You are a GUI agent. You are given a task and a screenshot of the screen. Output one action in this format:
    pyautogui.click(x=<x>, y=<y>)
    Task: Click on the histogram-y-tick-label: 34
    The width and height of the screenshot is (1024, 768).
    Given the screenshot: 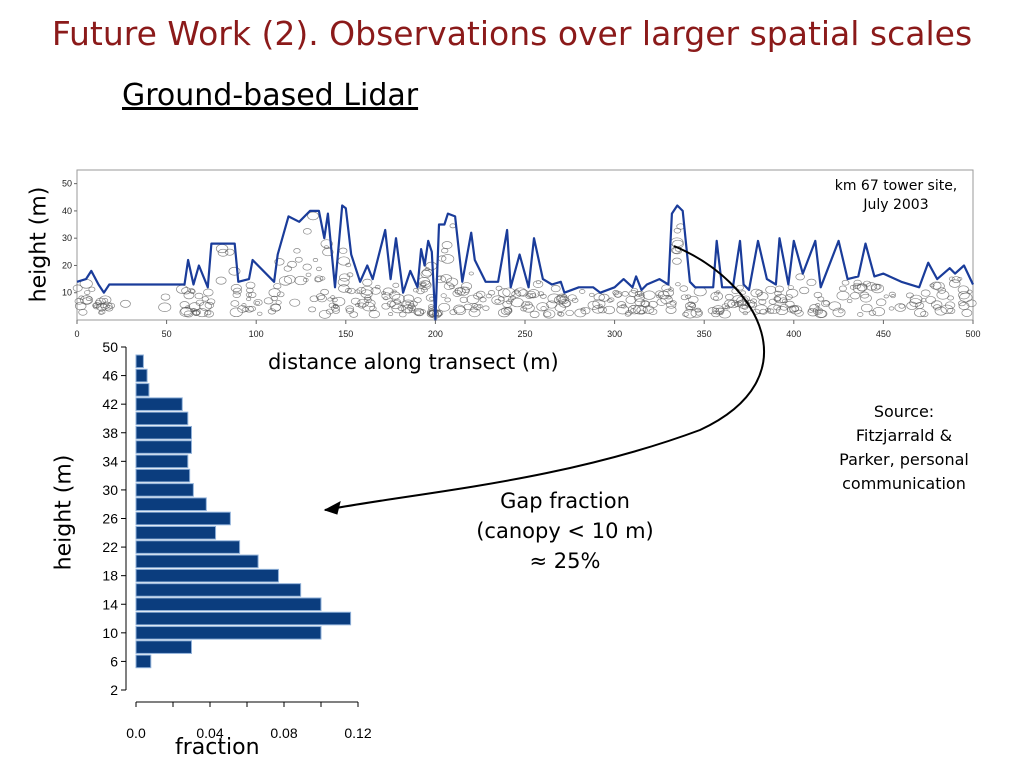 What is the action you would take?
    pyautogui.click(x=110, y=461)
    